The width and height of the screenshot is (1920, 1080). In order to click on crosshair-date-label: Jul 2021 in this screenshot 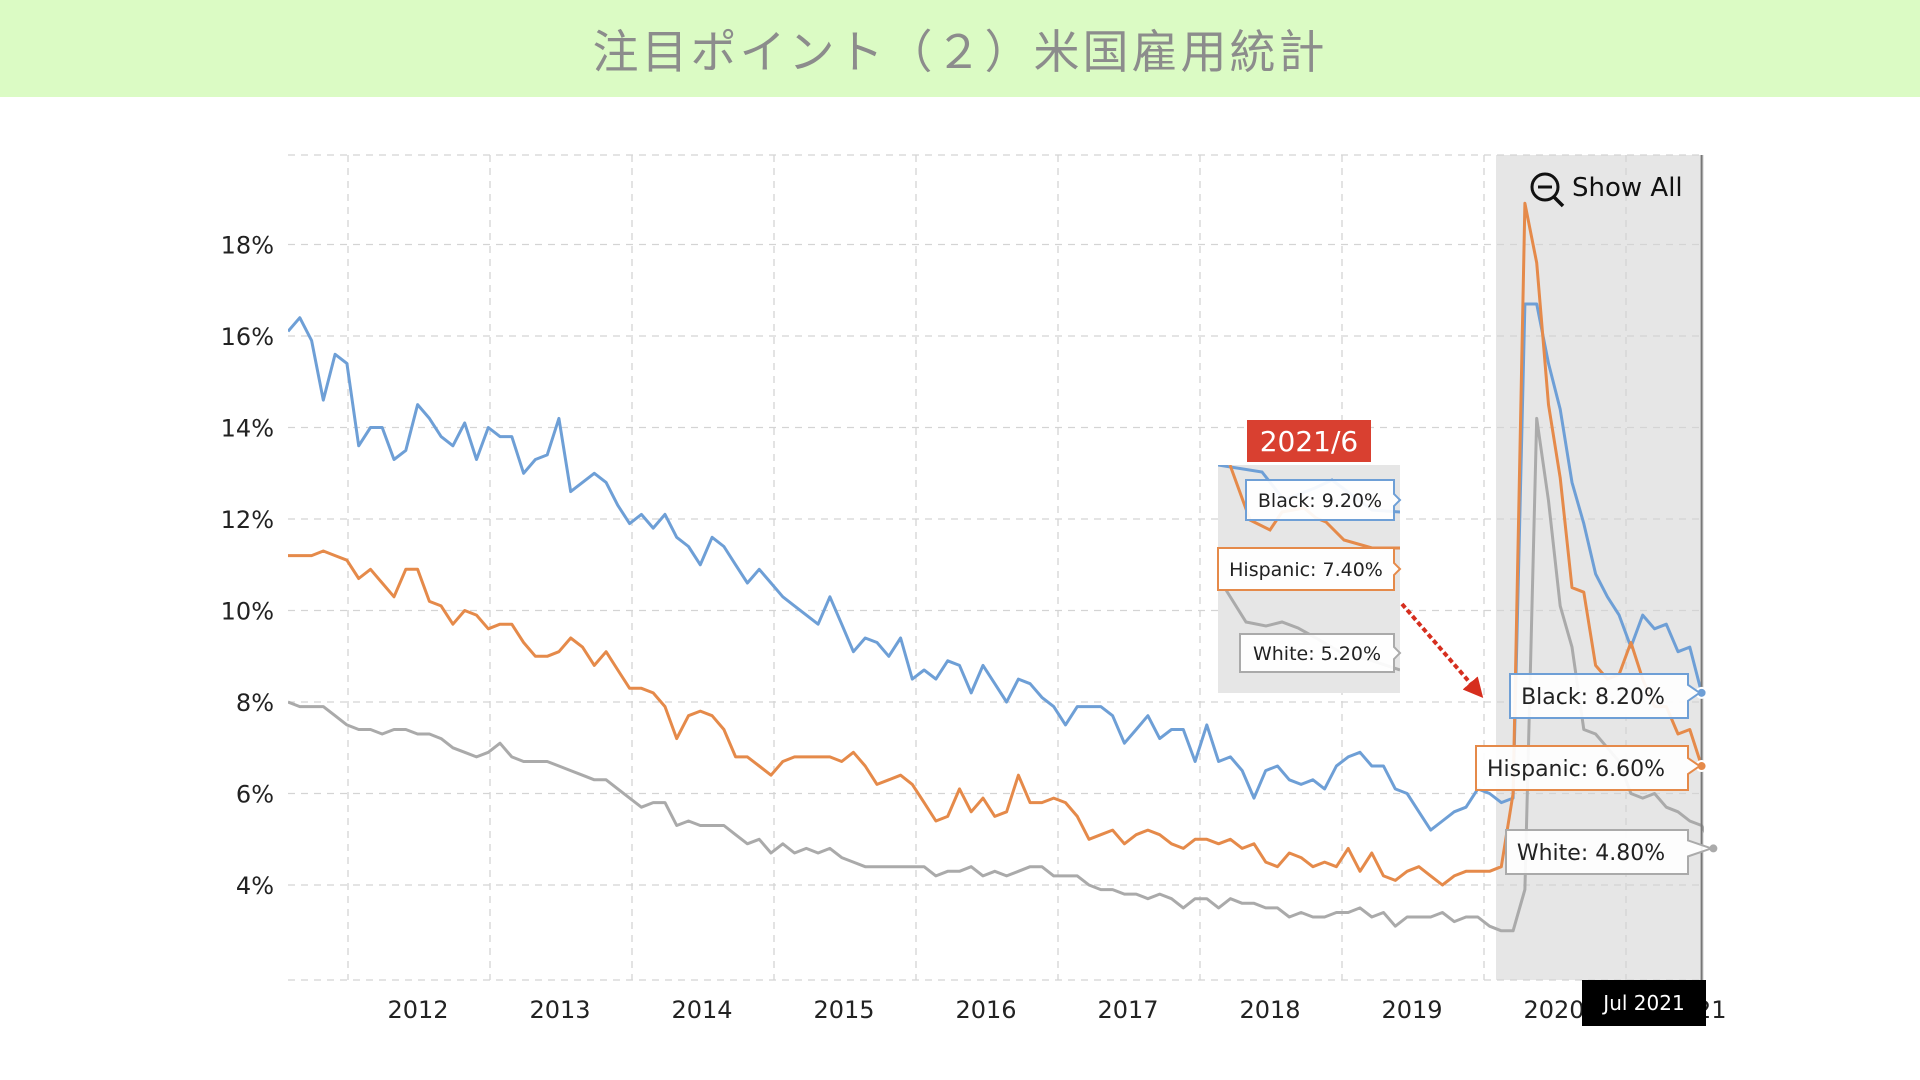, I will do `click(1642, 1003)`.